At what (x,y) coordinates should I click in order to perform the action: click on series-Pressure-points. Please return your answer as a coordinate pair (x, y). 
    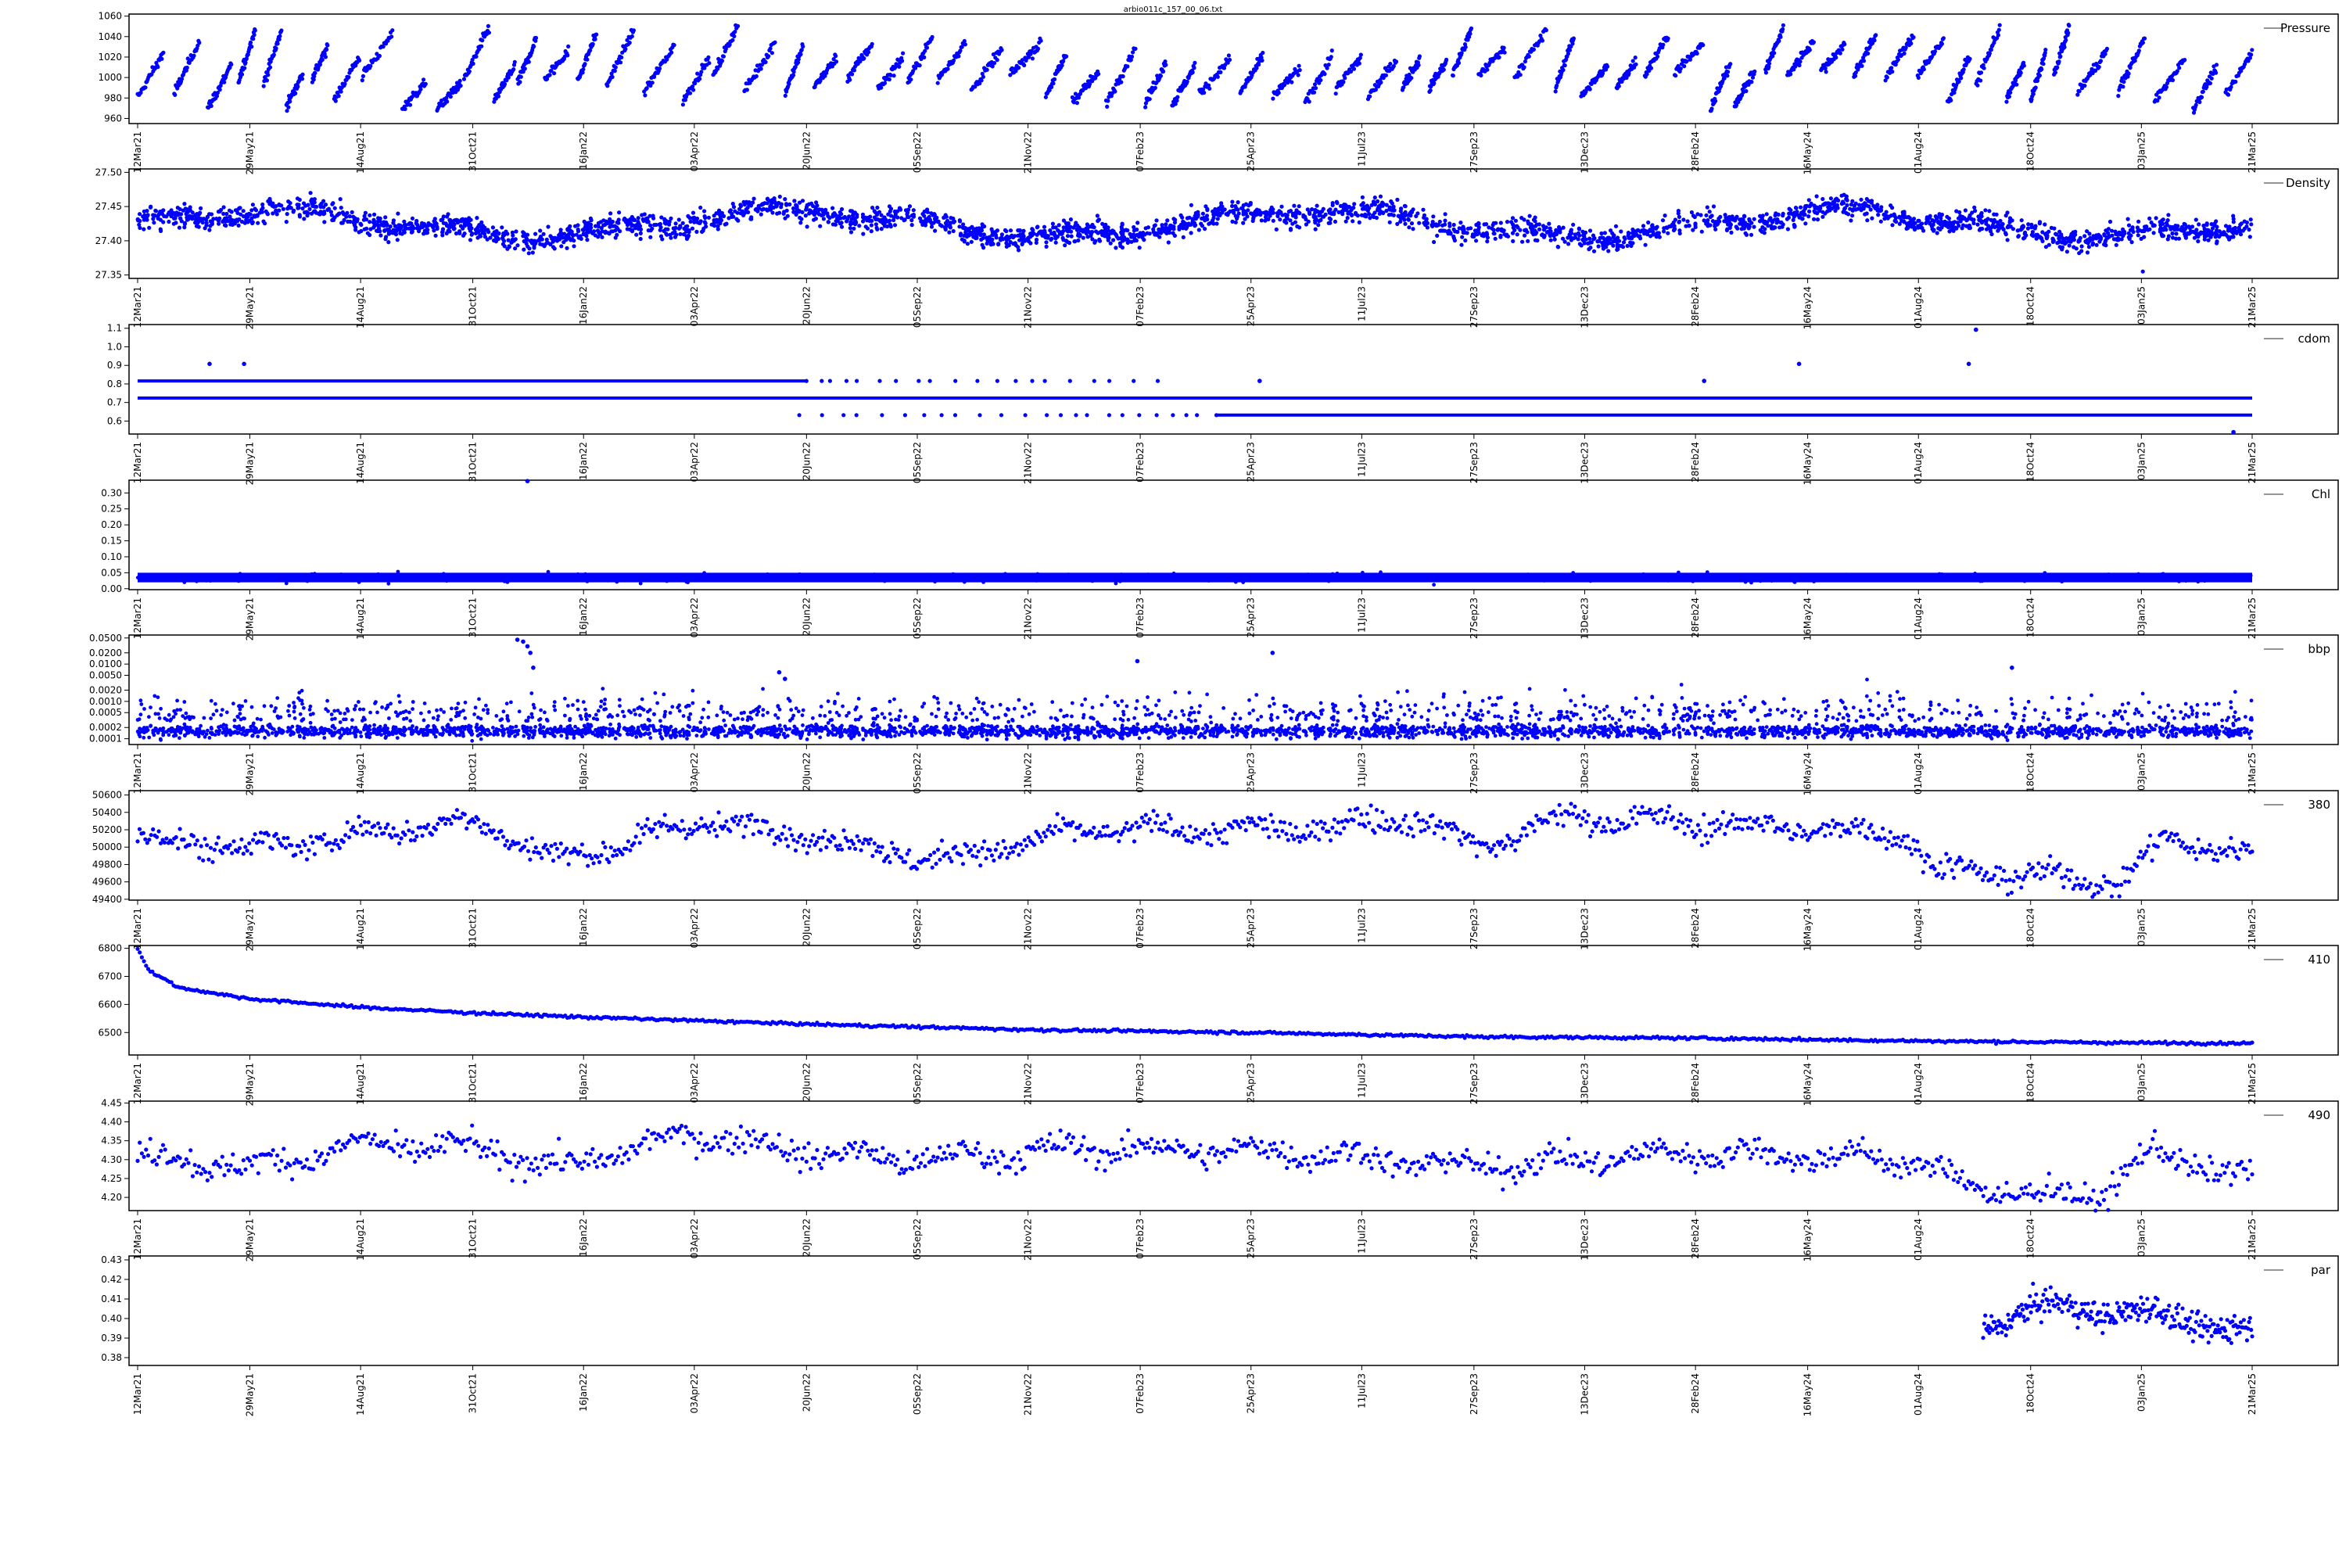
    Looking at the image, I should click on (1194, 69).